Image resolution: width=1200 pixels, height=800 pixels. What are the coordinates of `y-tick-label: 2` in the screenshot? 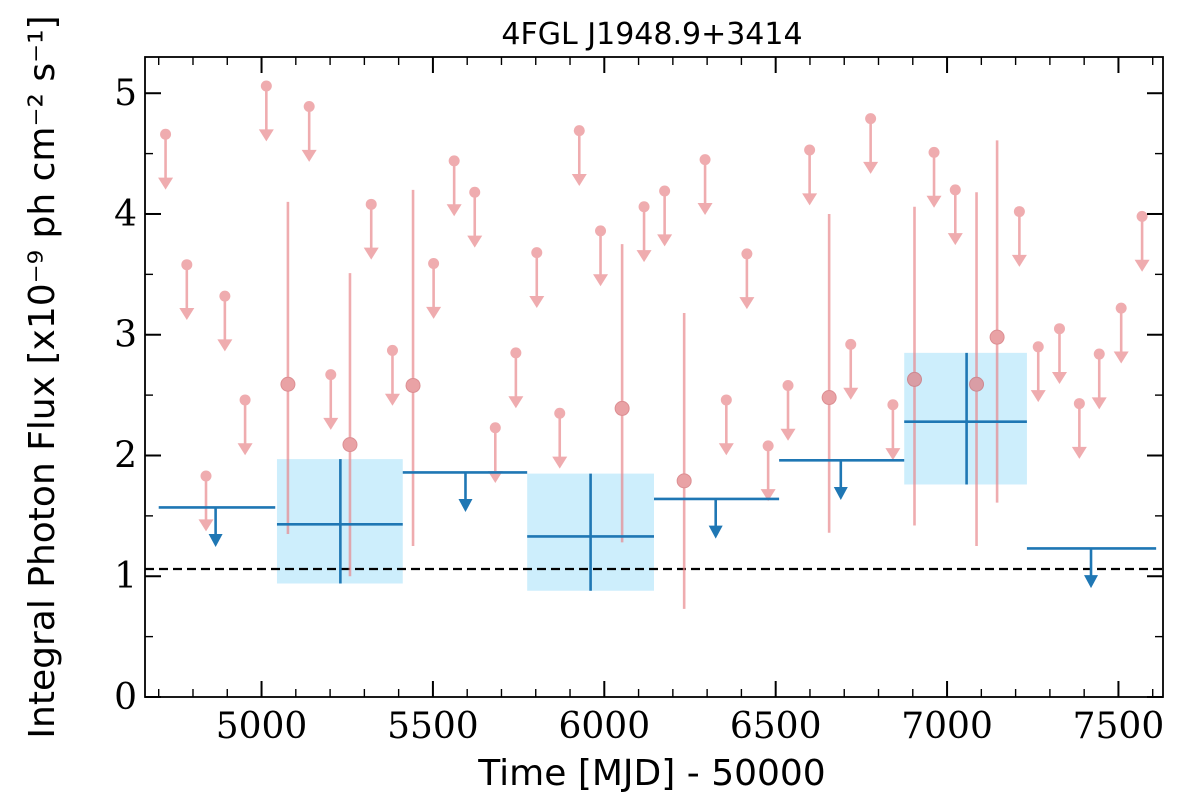 It's located at (125, 455).